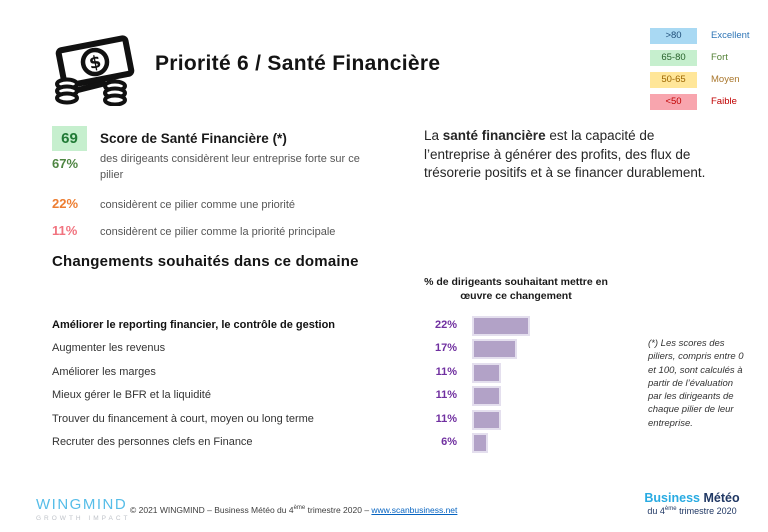 This screenshot has height=532, width=768. Describe the element at coordinates (725, 80) in the screenshot. I see `legend-label: Moyen` at that location.